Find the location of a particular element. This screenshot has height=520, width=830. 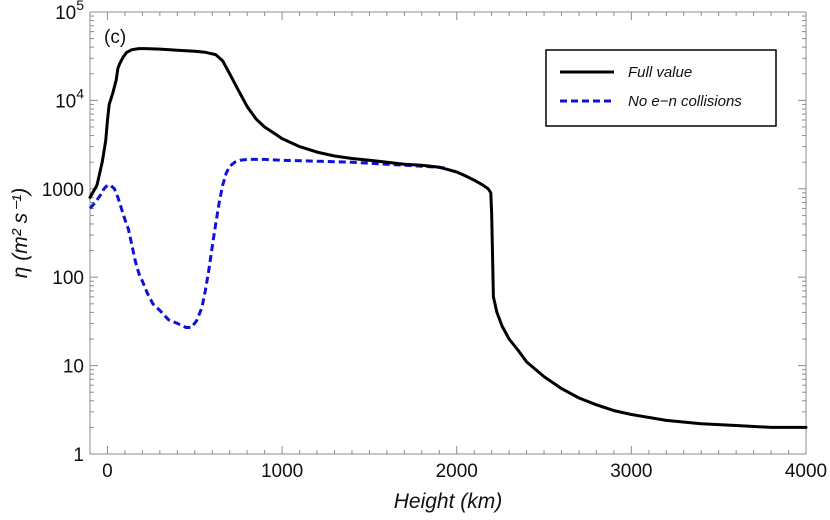

y-tick-label: 10 is located at coordinates (73, 367).